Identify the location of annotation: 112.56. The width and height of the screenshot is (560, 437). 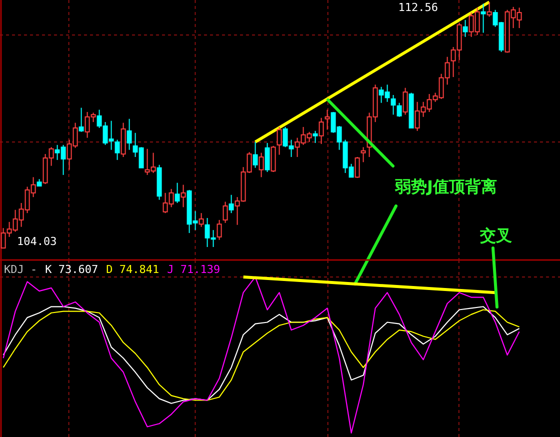
(418, 7).